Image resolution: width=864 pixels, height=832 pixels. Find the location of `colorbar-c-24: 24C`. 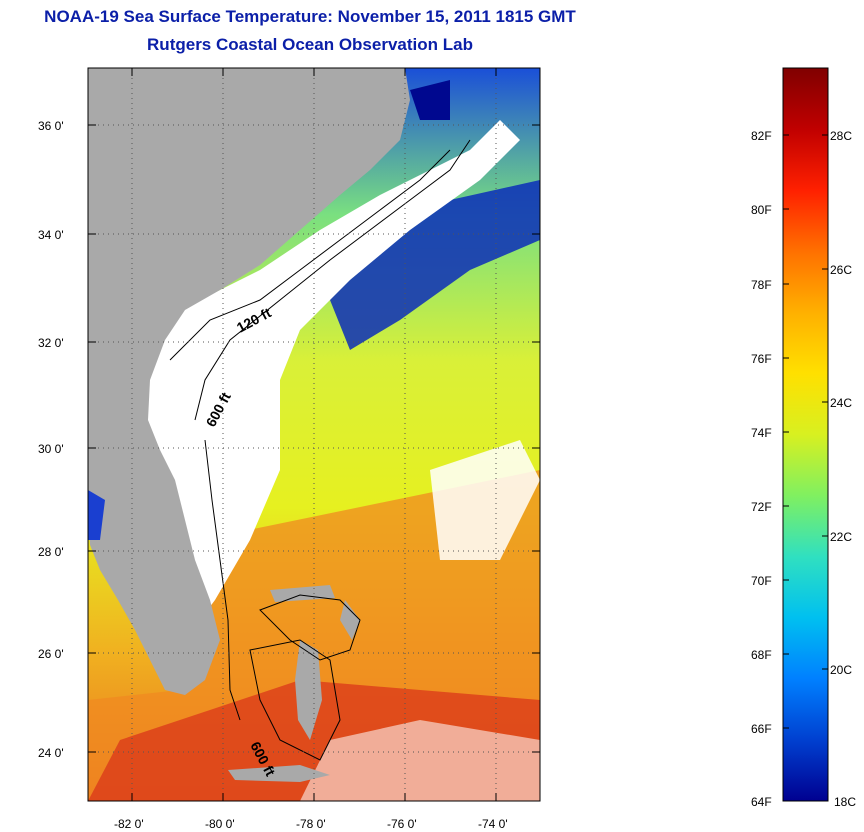

colorbar-c-24: 24C is located at coordinates (841, 403).